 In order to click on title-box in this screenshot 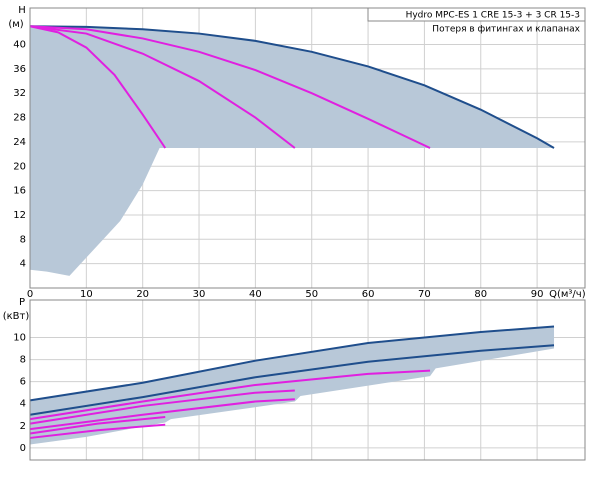, I will do `click(476, 14)`.